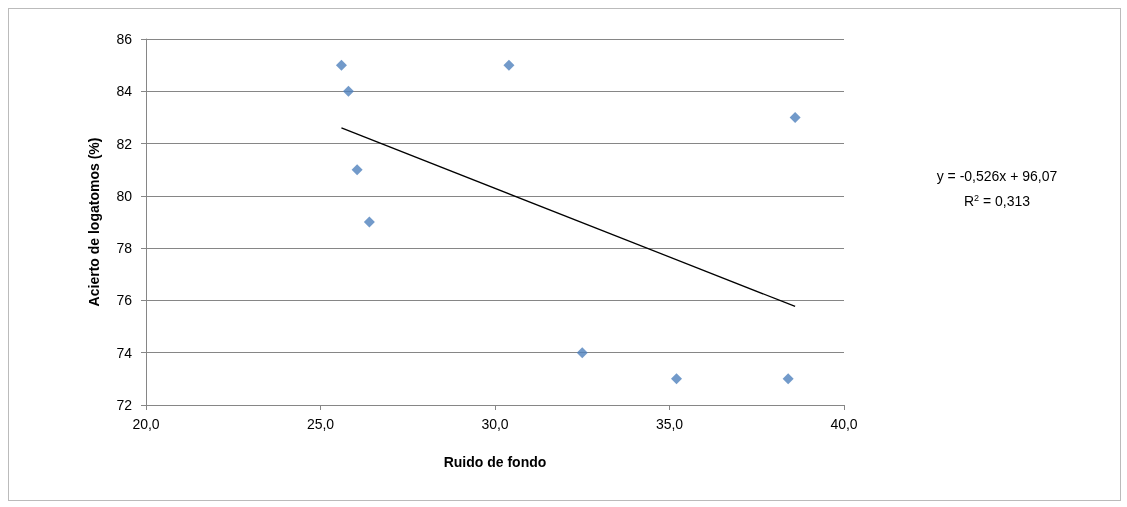  Describe the element at coordinates (124, 39) in the screenshot. I see `y-tick-label: 86` at that location.